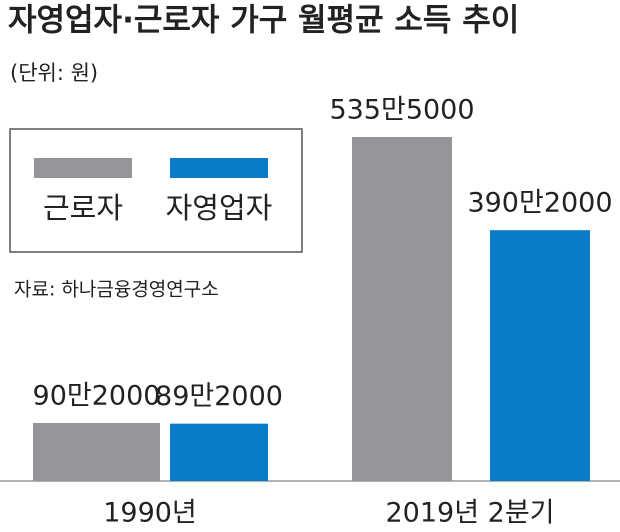 Image resolution: width=620 pixels, height=532 pixels. I want to click on source: 자료: 하나금융경영연구소, so click(116, 290).